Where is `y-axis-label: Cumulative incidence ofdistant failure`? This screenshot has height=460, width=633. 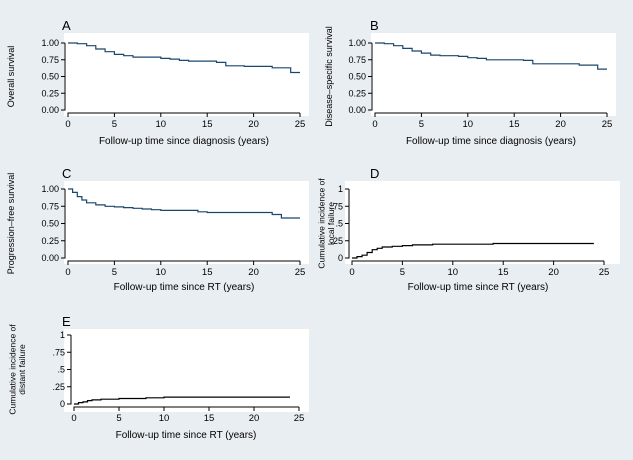 y-axis-label: Cumulative incidence ofdistant failure is located at coordinates (17, 369).